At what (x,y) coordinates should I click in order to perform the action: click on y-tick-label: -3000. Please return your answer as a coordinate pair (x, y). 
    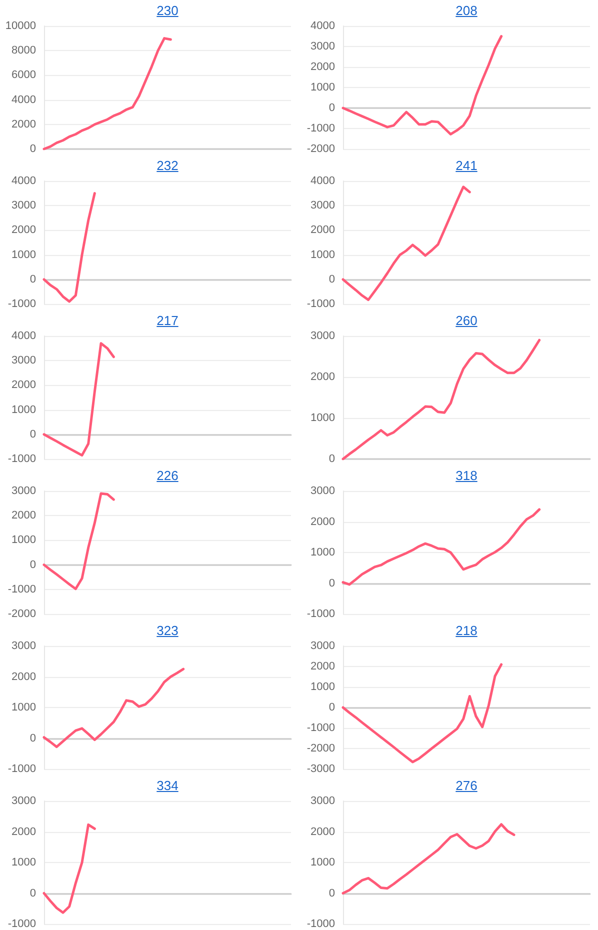
    Looking at the image, I should click on (320, 769).